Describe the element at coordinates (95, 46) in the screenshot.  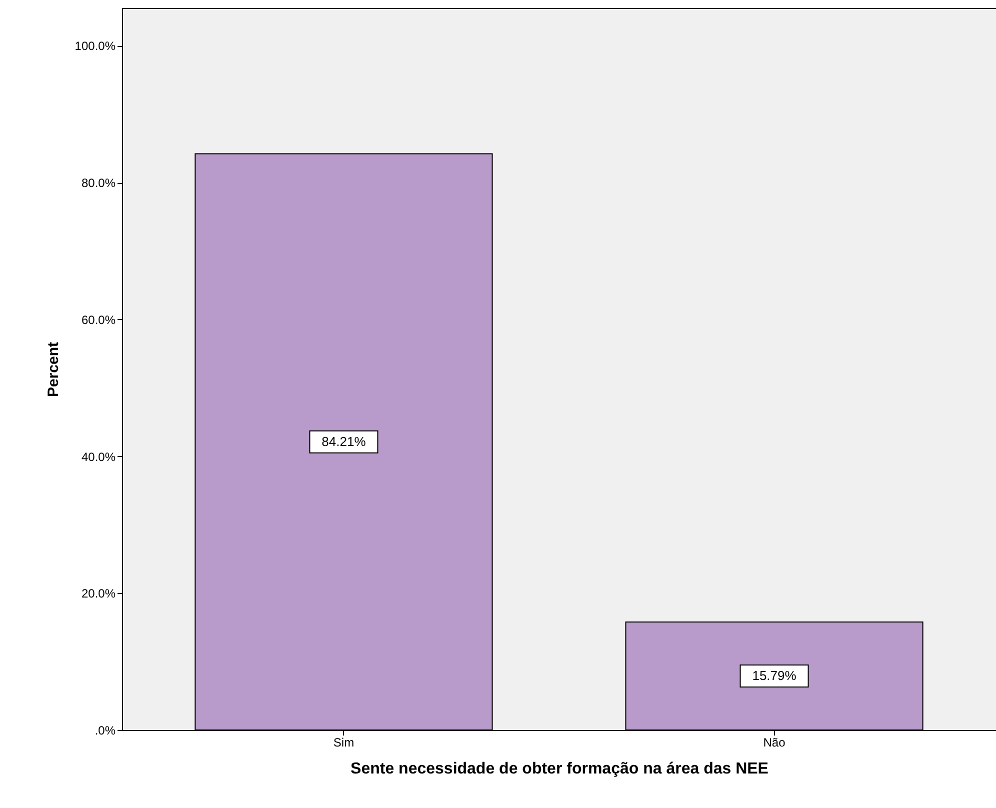
I see `y-tick-label: 100.0%` at that location.